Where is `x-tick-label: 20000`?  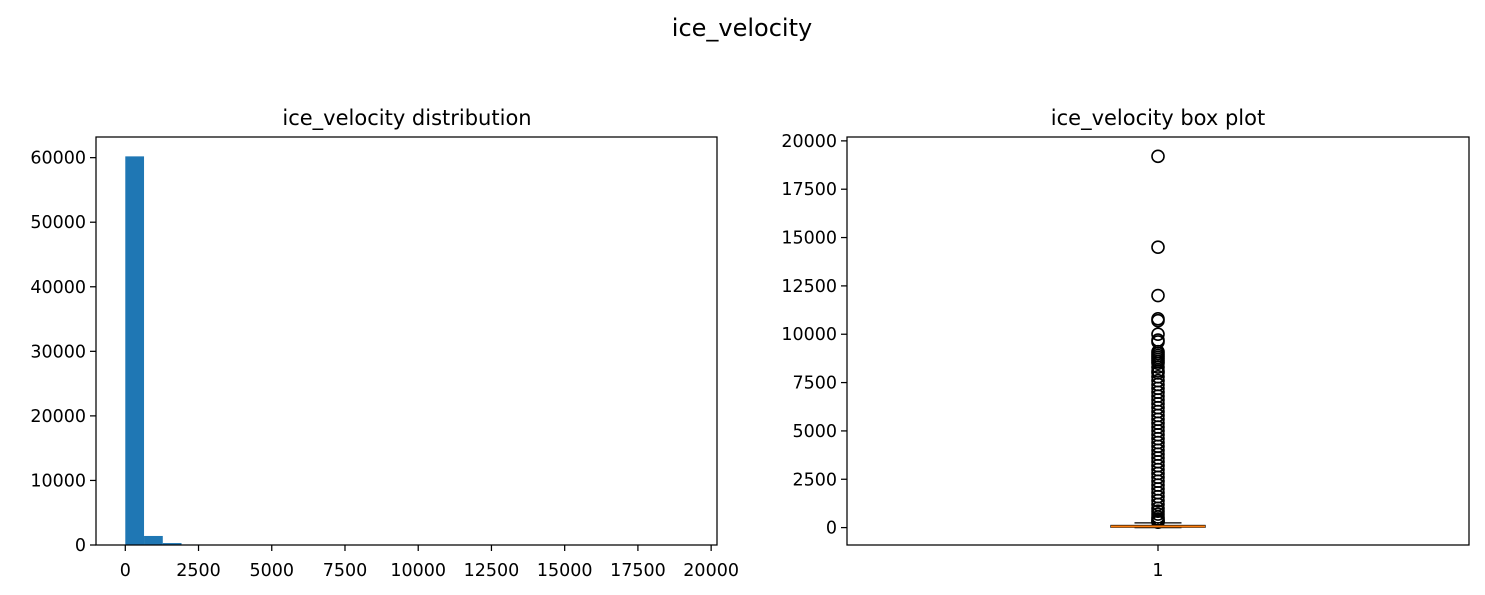
x-tick-label: 20000 is located at coordinates (711, 571).